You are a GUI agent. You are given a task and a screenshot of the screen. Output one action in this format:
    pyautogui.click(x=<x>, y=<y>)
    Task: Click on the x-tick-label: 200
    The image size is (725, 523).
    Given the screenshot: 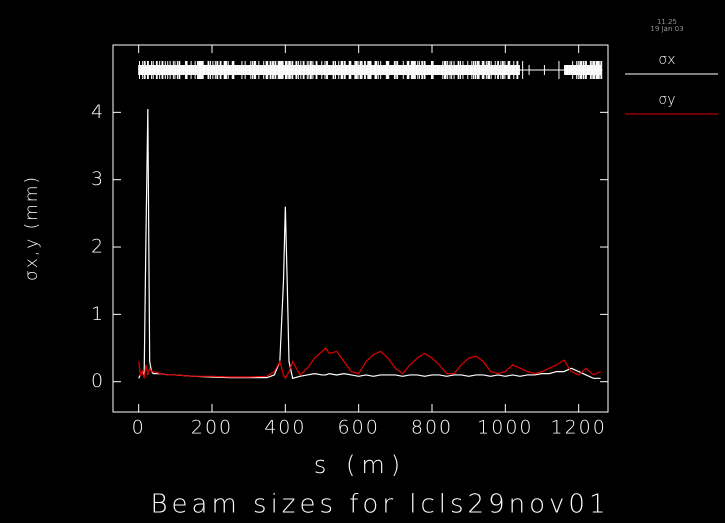 What is the action you would take?
    pyautogui.click(x=212, y=428)
    